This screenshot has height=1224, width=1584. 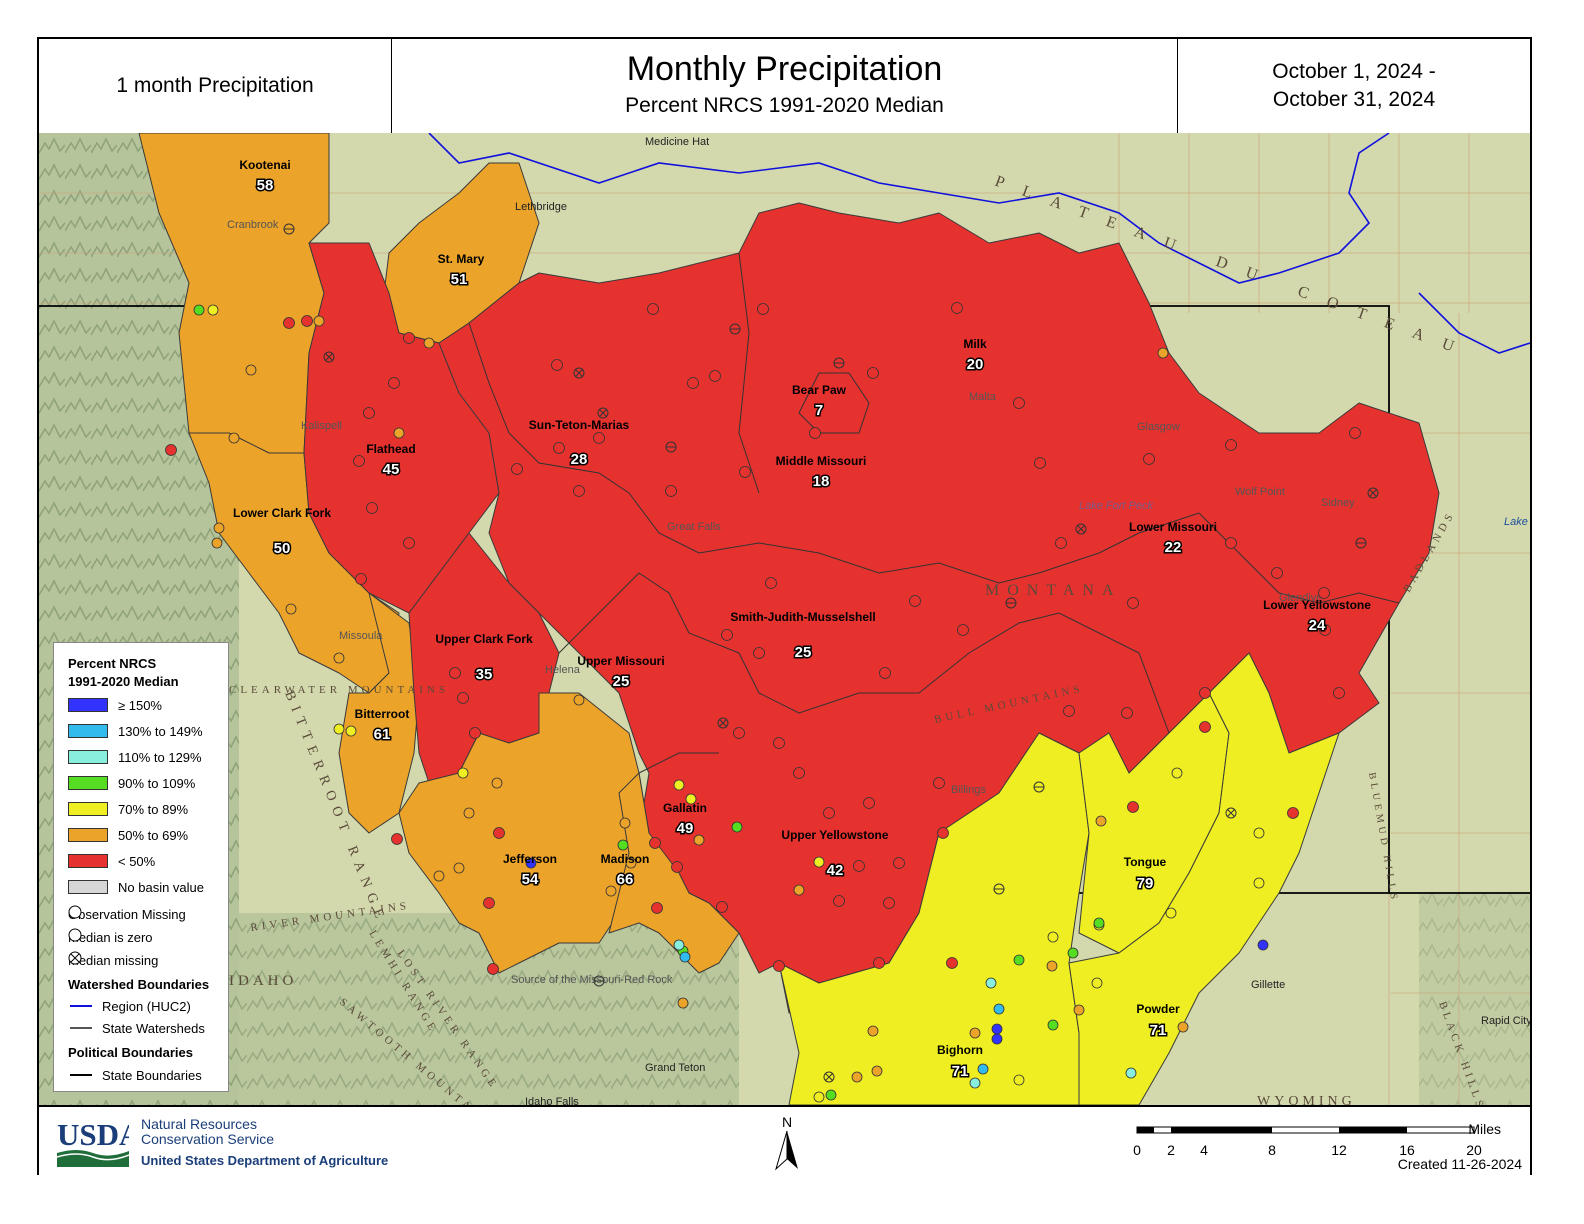 I want to click on basin-name-label: Bitterroot, so click(x=382, y=714).